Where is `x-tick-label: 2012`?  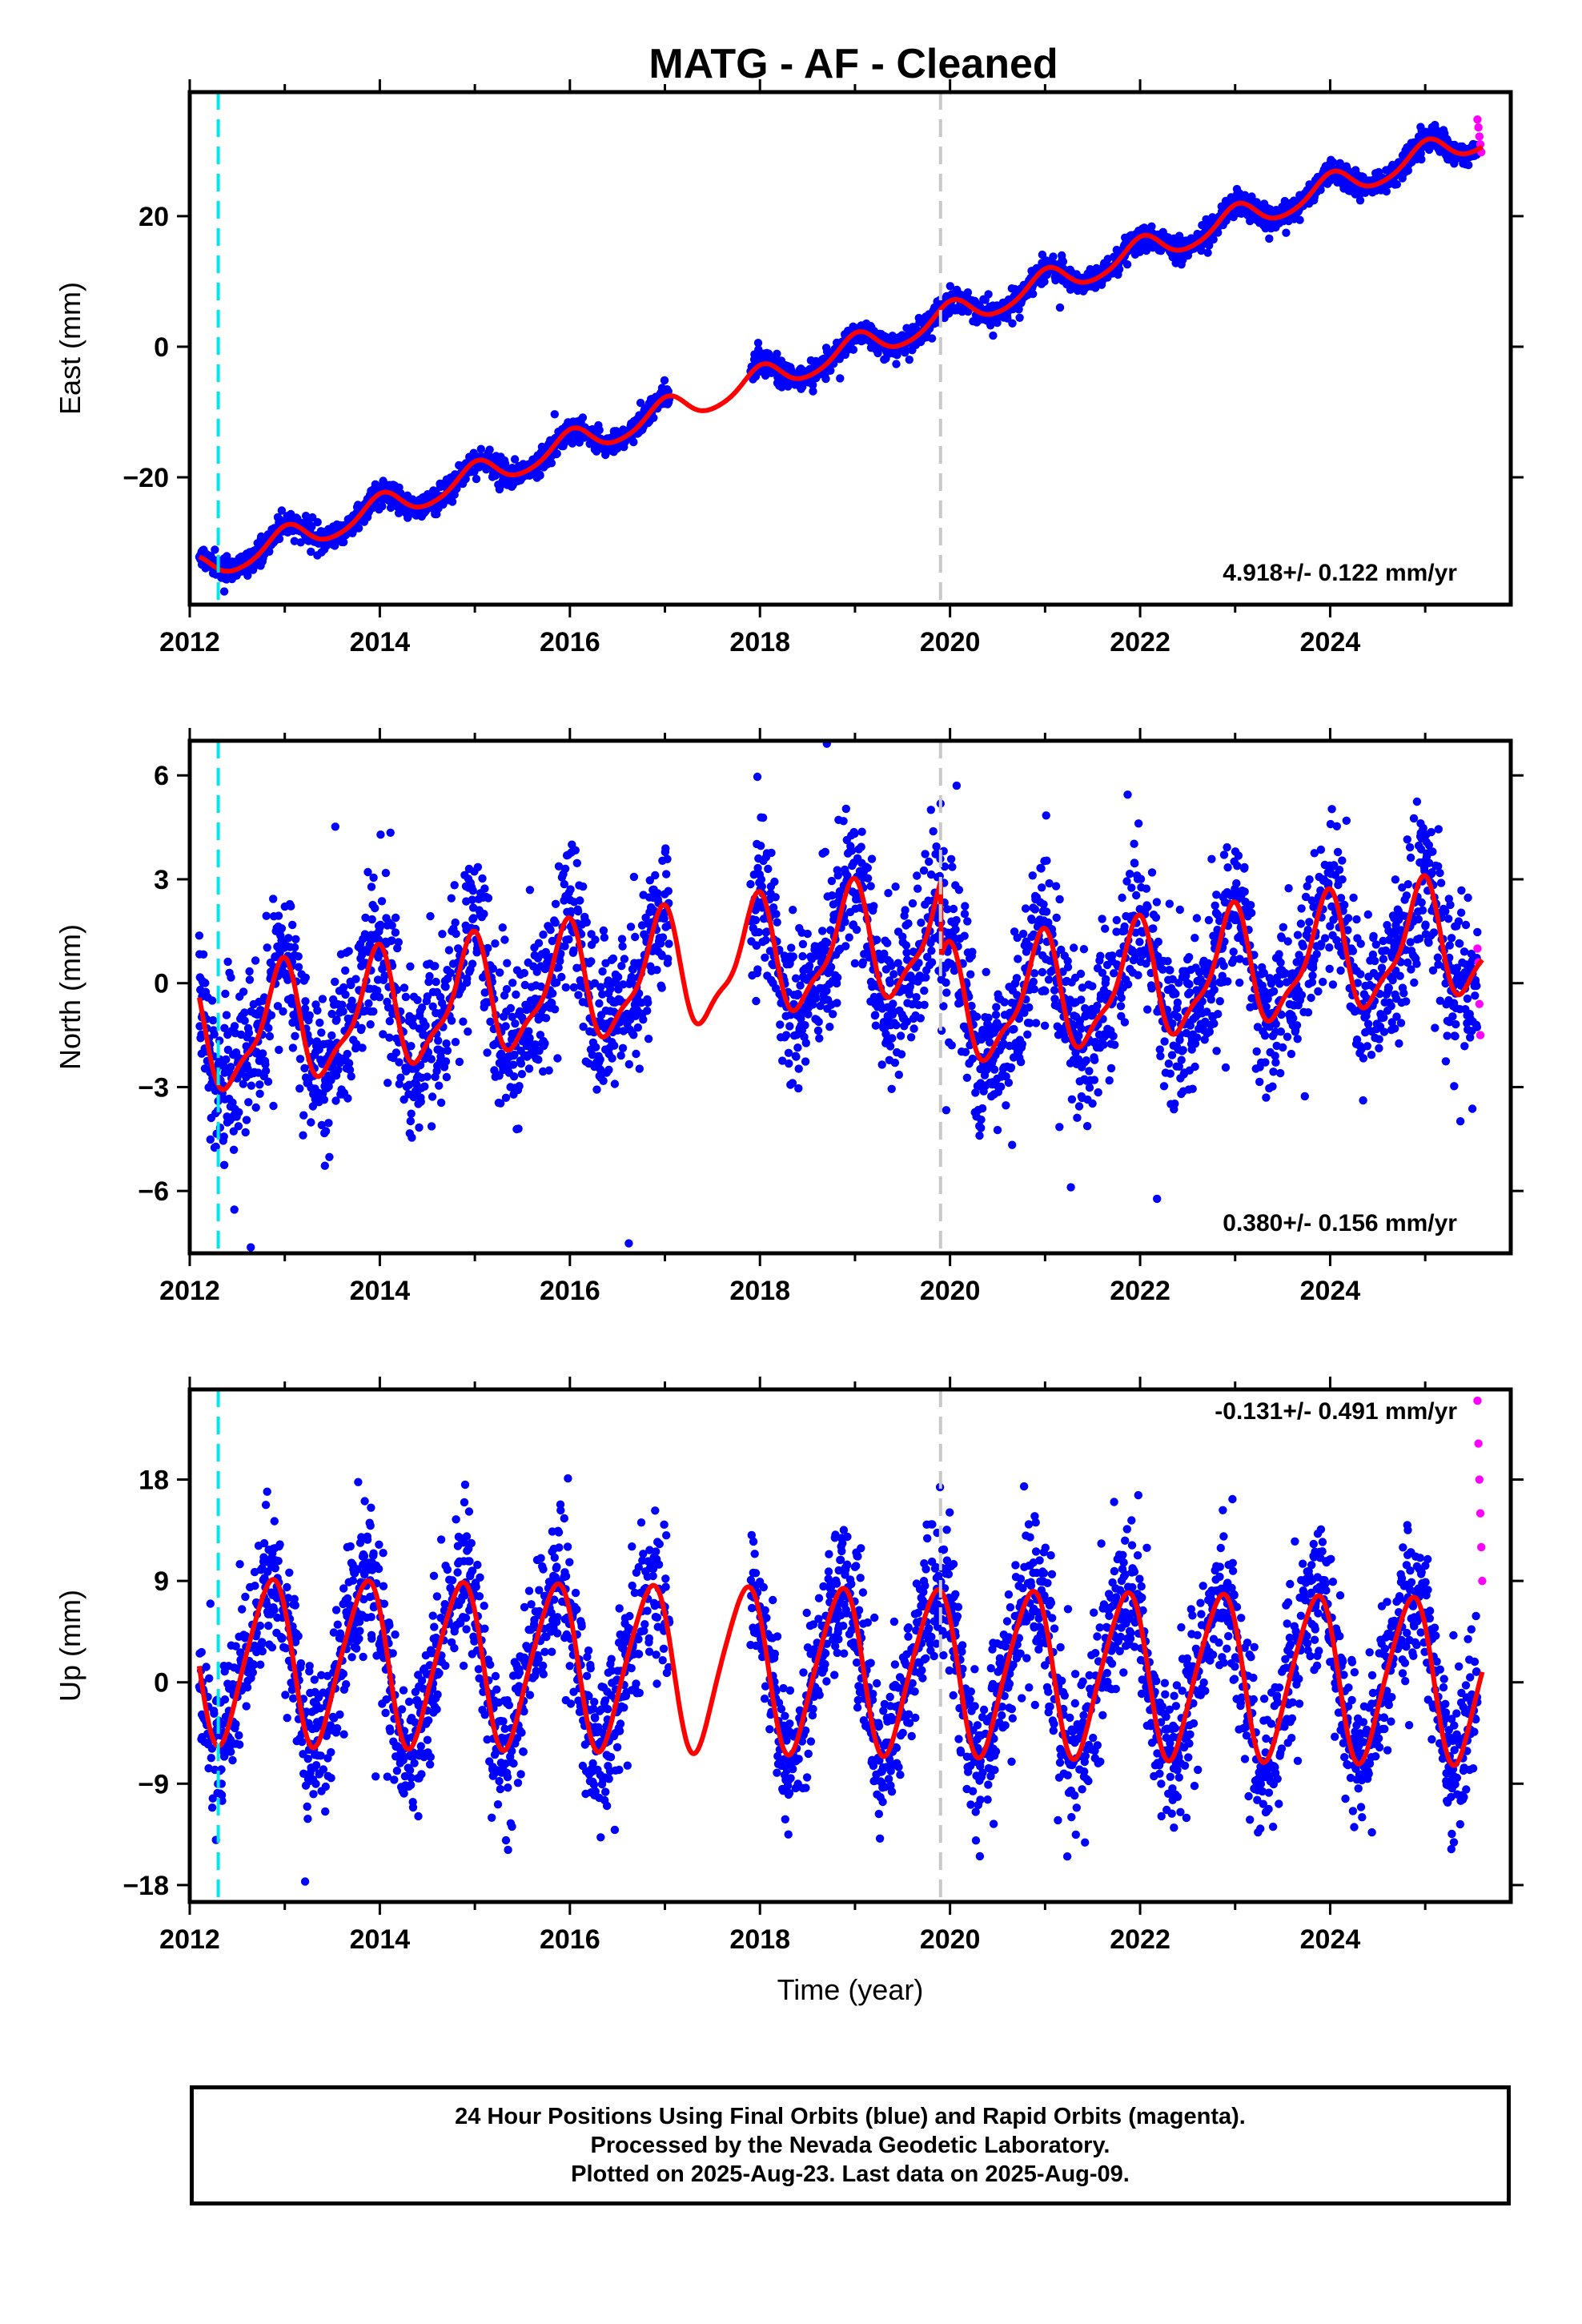
x-tick-label: 2012 is located at coordinates (189, 642).